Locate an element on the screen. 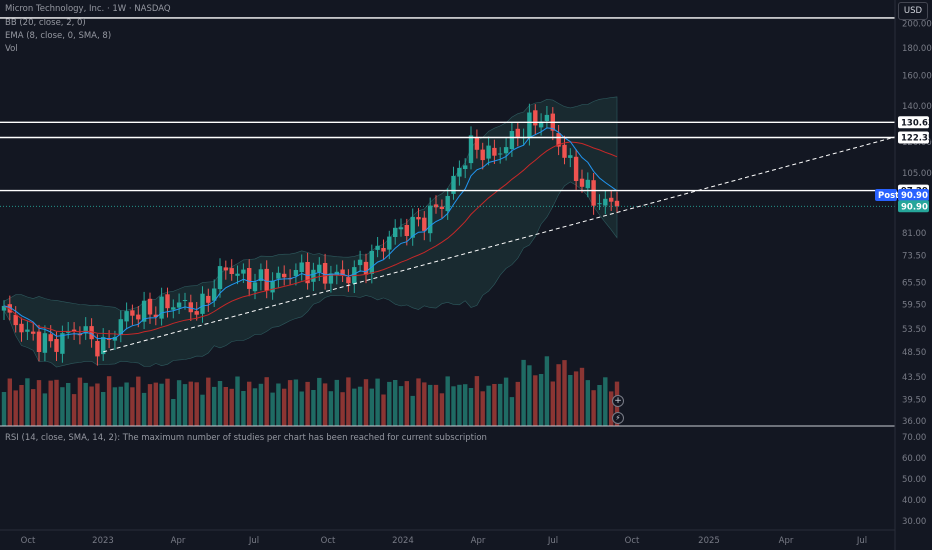 This screenshot has height=550, width=932. add-symbol-button: + is located at coordinates (618, 401).